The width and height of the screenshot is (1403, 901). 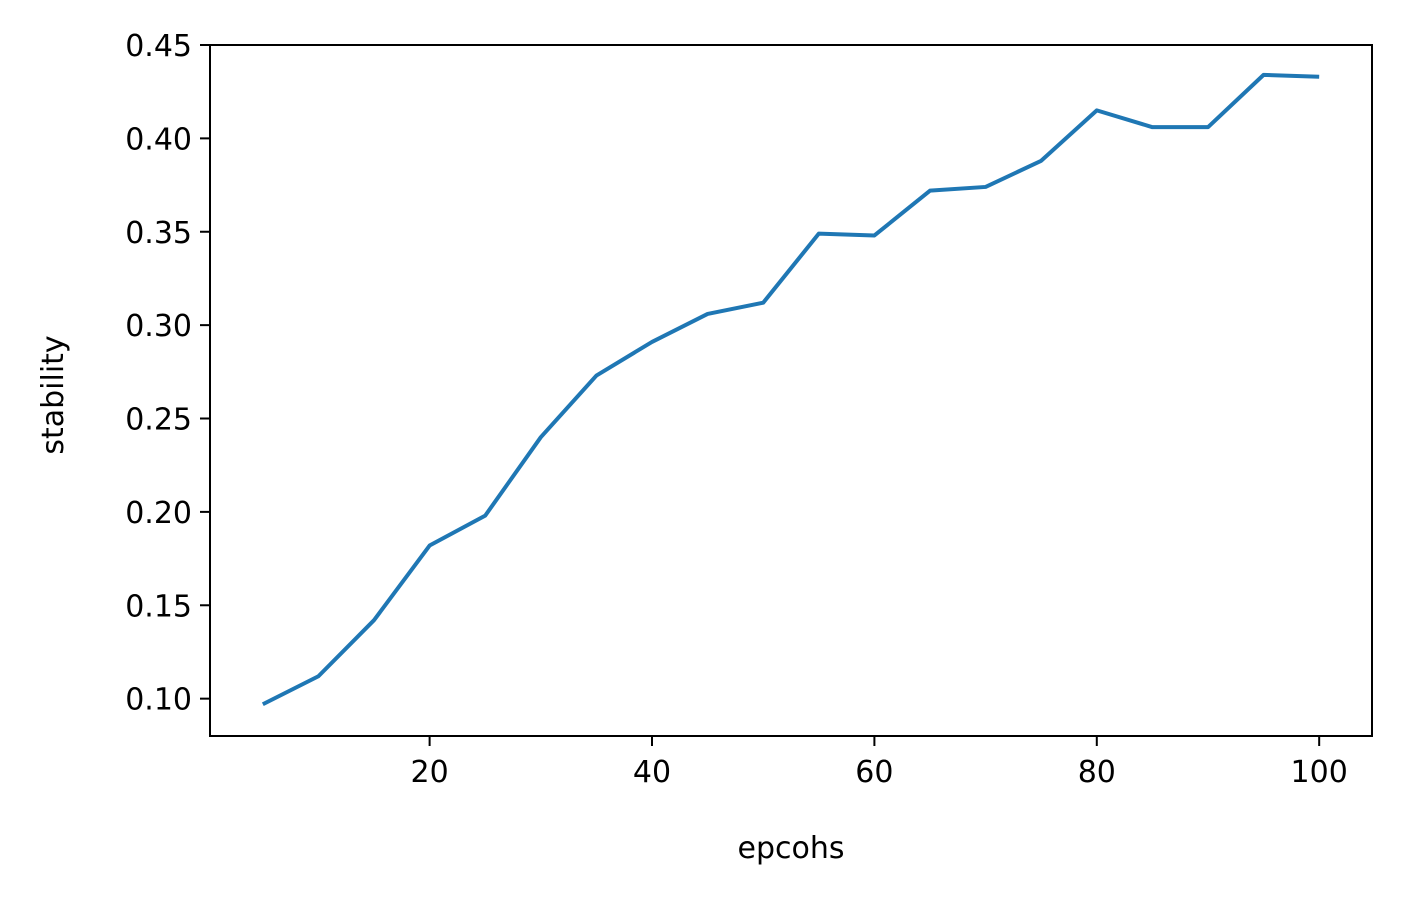 What do you see at coordinates (158, 46) in the screenshot?
I see `y-tick-label: 0.45` at bounding box center [158, 46].